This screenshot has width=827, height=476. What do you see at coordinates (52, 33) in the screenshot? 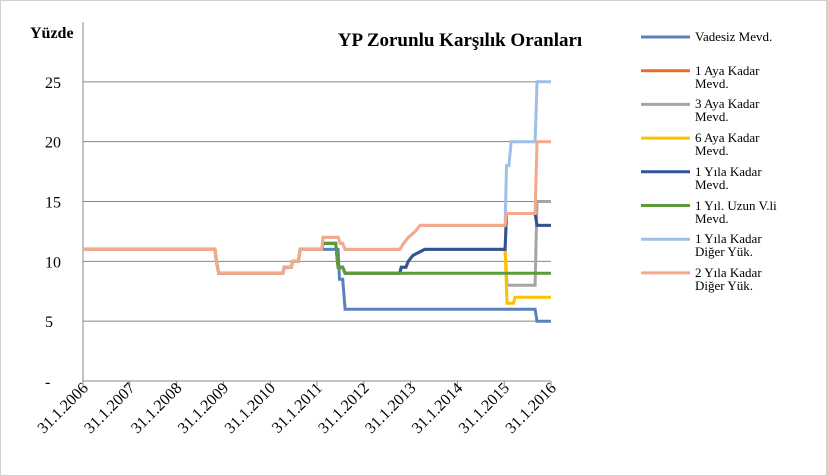
I see `y-axis-label: Yüzde` at bounding box center [52, 33].